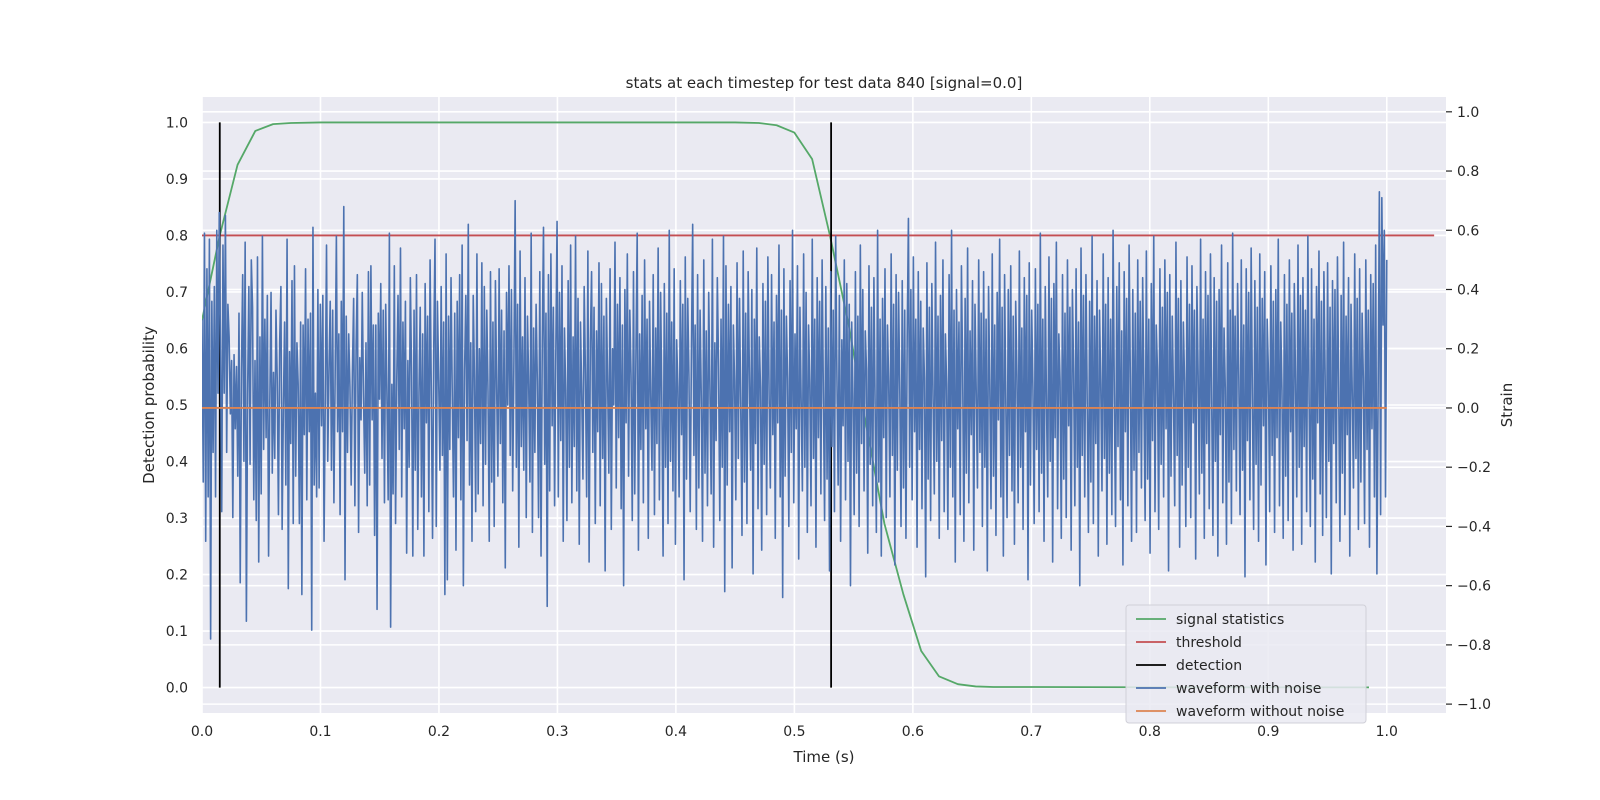 The height and width of the screenshot is (800, 1600). Describe the element at coordinates (676, 732) in the screenshot. I see `x-tick-label: 0.4` at that location.